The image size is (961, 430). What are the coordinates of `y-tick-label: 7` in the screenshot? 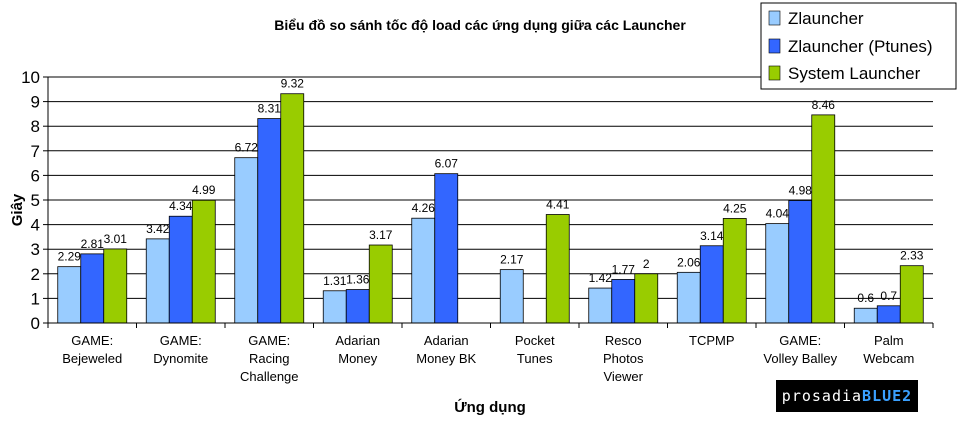 It's located at (35, 151).